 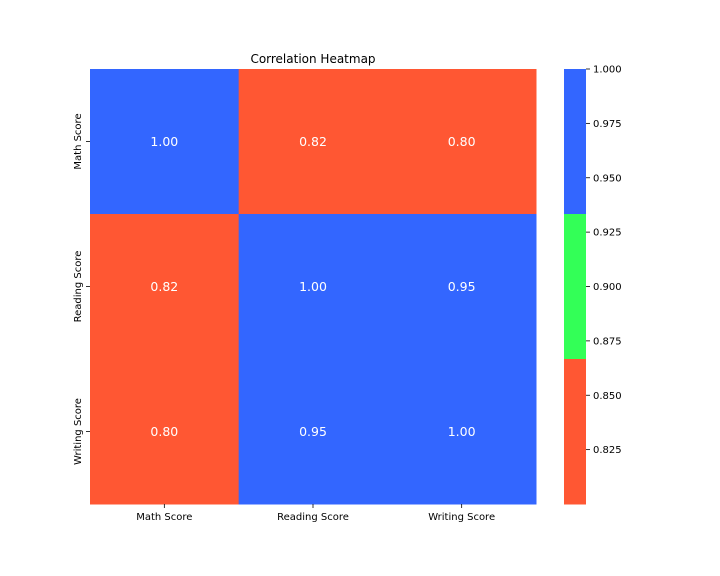 I want to click on colorbar-tick-label: 1.000, so click(x=607, y=70).